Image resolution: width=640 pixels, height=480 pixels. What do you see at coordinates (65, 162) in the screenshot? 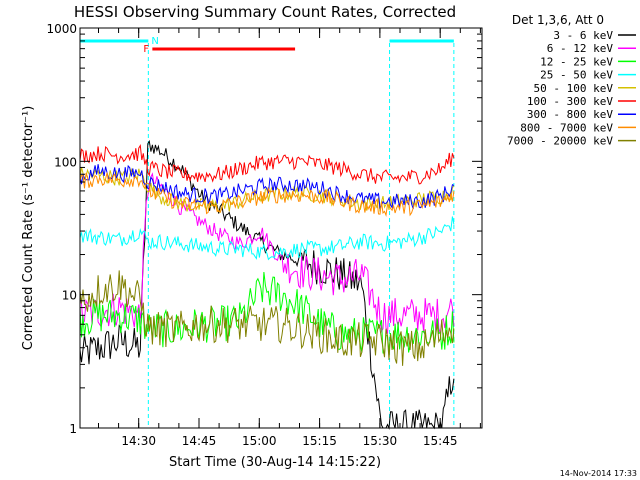
I see `y-tick-label: 100` at bounding box center [65, 162].